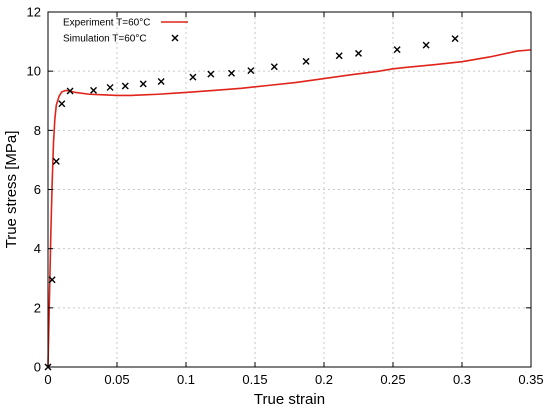 The image size is (550, 411). What do you see at coordinates (462, 379) in the screenshot?
I see `x-tick-label: 0.3` at bounding box center [462, 379].